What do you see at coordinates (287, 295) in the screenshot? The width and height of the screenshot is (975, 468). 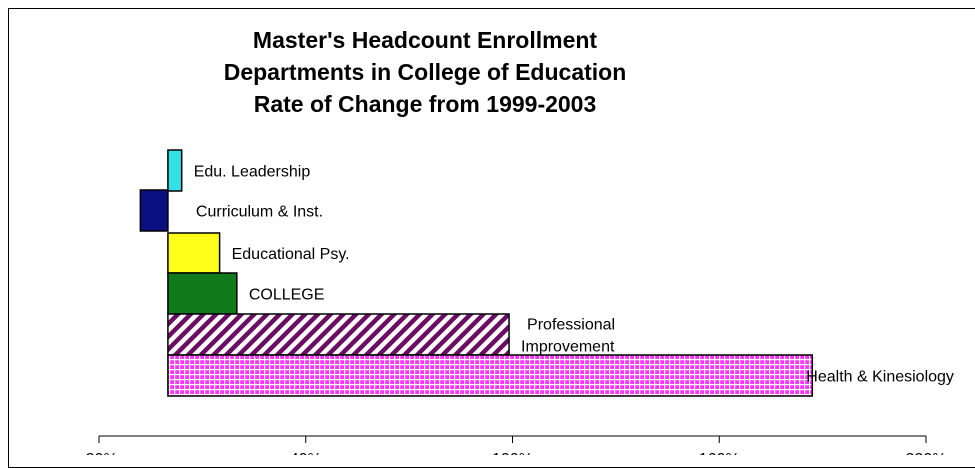 I see `bar-label-4: COLLEGE` at bounding box center [287, 295].